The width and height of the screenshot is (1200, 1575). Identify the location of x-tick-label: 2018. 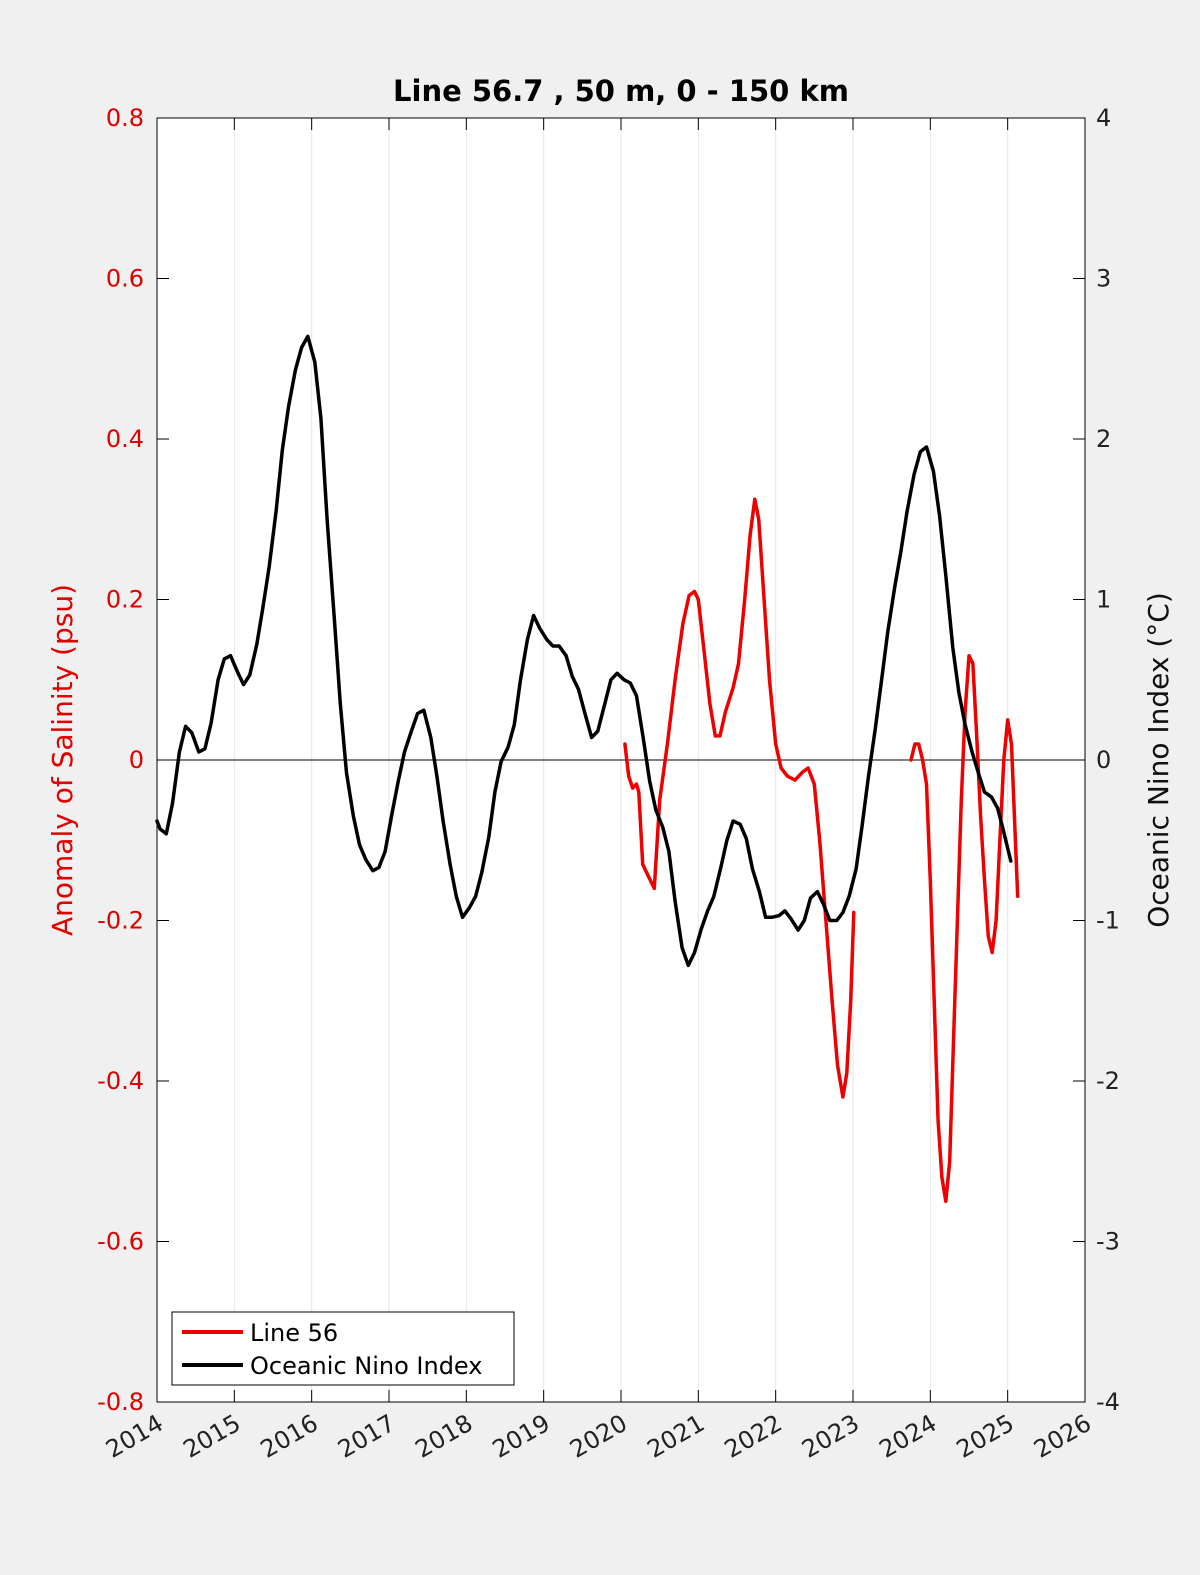
(443, 1436).